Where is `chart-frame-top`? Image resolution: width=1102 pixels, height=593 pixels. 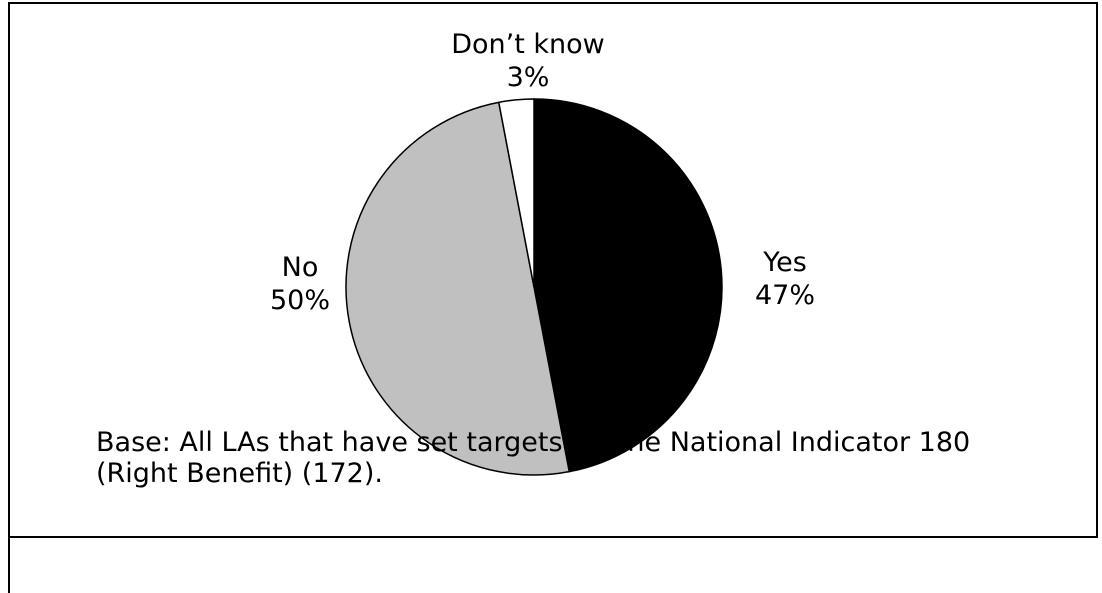 chart-frame-top is located at coordinates (553, 3).